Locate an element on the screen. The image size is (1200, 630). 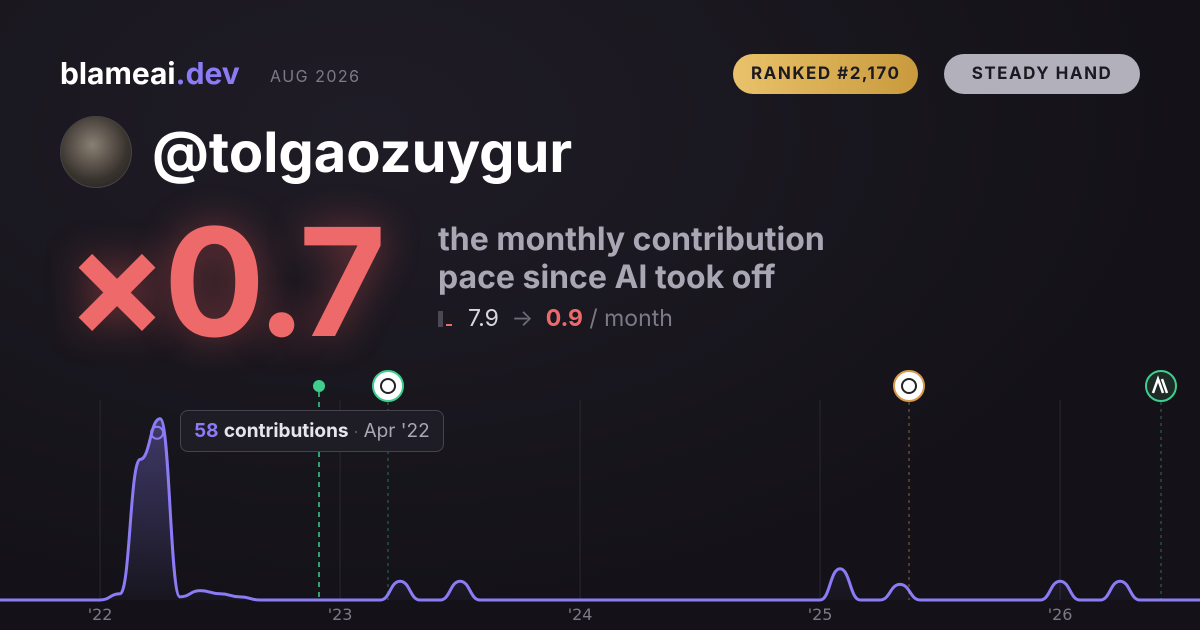
x-tick-label: '23 is located at coordinates (340, 614).